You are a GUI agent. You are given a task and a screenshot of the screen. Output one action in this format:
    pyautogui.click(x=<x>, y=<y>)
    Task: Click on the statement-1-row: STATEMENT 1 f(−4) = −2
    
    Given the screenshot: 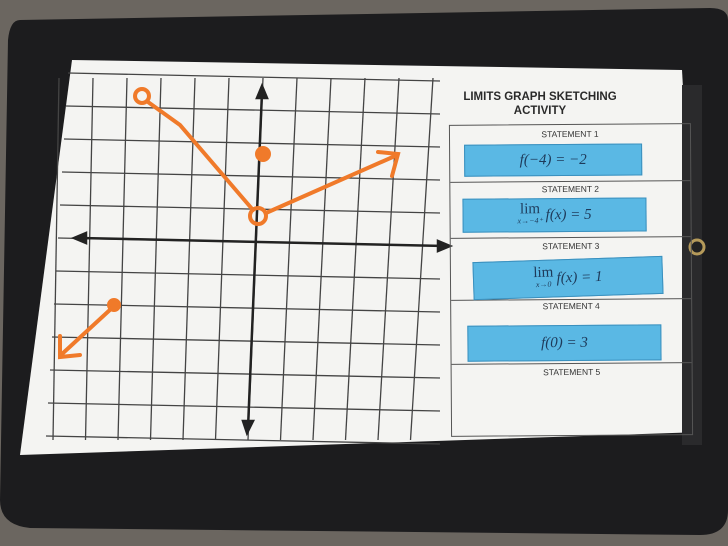 What is the action you would take?
    pyautogui.click(x=570, y=153)
    